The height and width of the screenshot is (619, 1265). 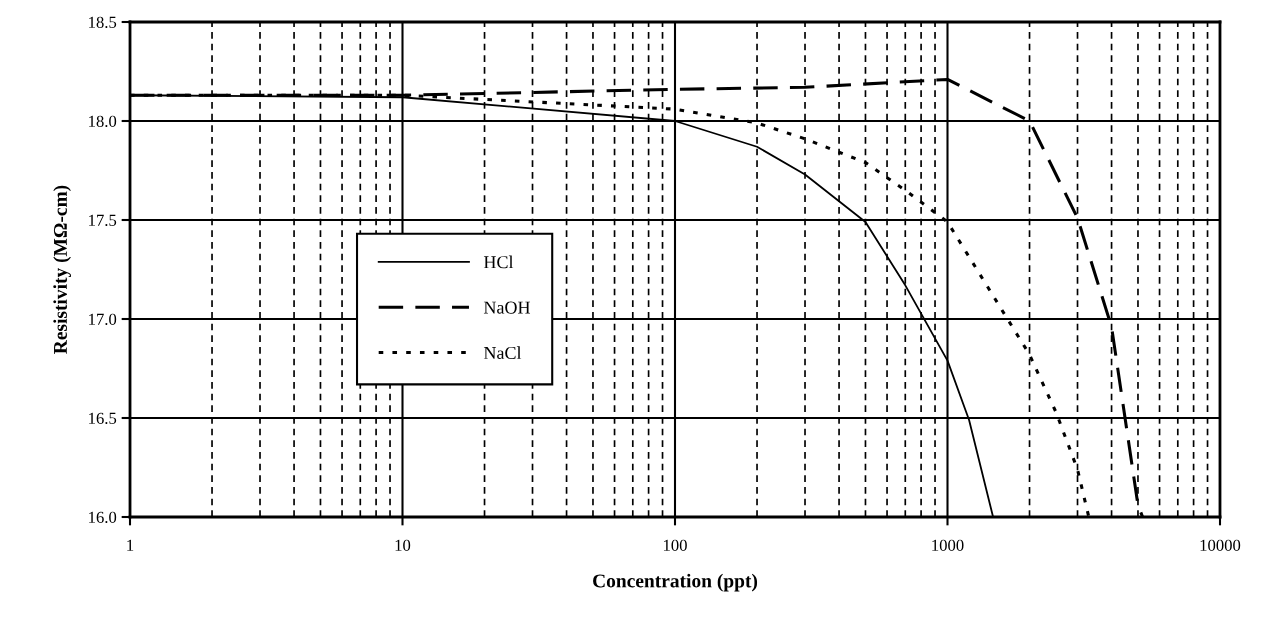 I want to click on y-axis-title: Resistivity (MΩ-cm), so click(x=62, y=269).